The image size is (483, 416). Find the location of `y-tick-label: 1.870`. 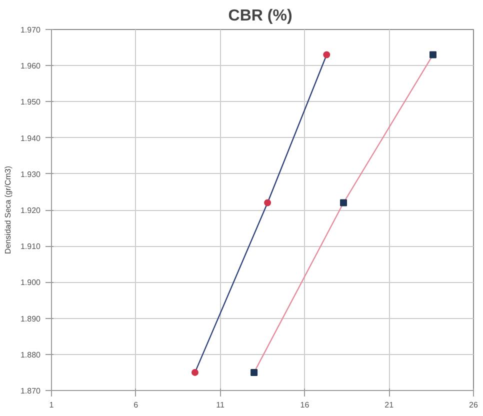

y-tick-label: 1.870 is located at coordinates (31, 391).